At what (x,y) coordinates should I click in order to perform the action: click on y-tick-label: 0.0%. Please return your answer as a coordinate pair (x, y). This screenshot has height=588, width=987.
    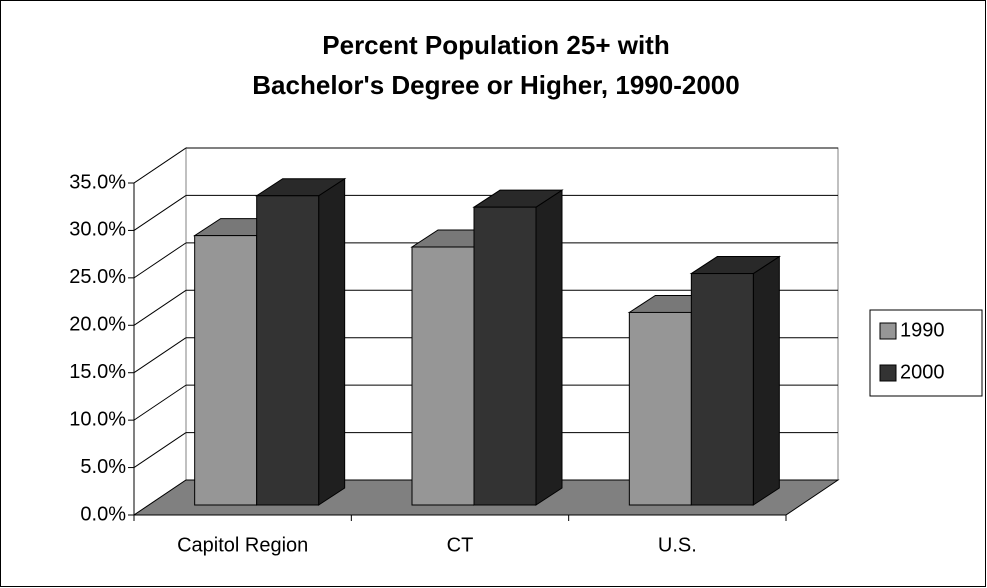
    Looking at the image, I should click on (103, 514).